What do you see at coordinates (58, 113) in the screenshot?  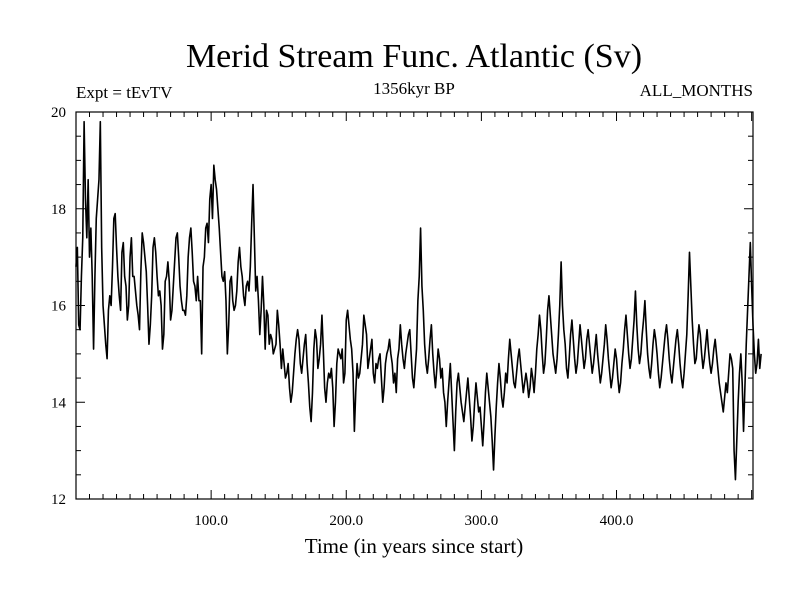 I see `y-tick-label: 20` at bounding box center [58, 113].